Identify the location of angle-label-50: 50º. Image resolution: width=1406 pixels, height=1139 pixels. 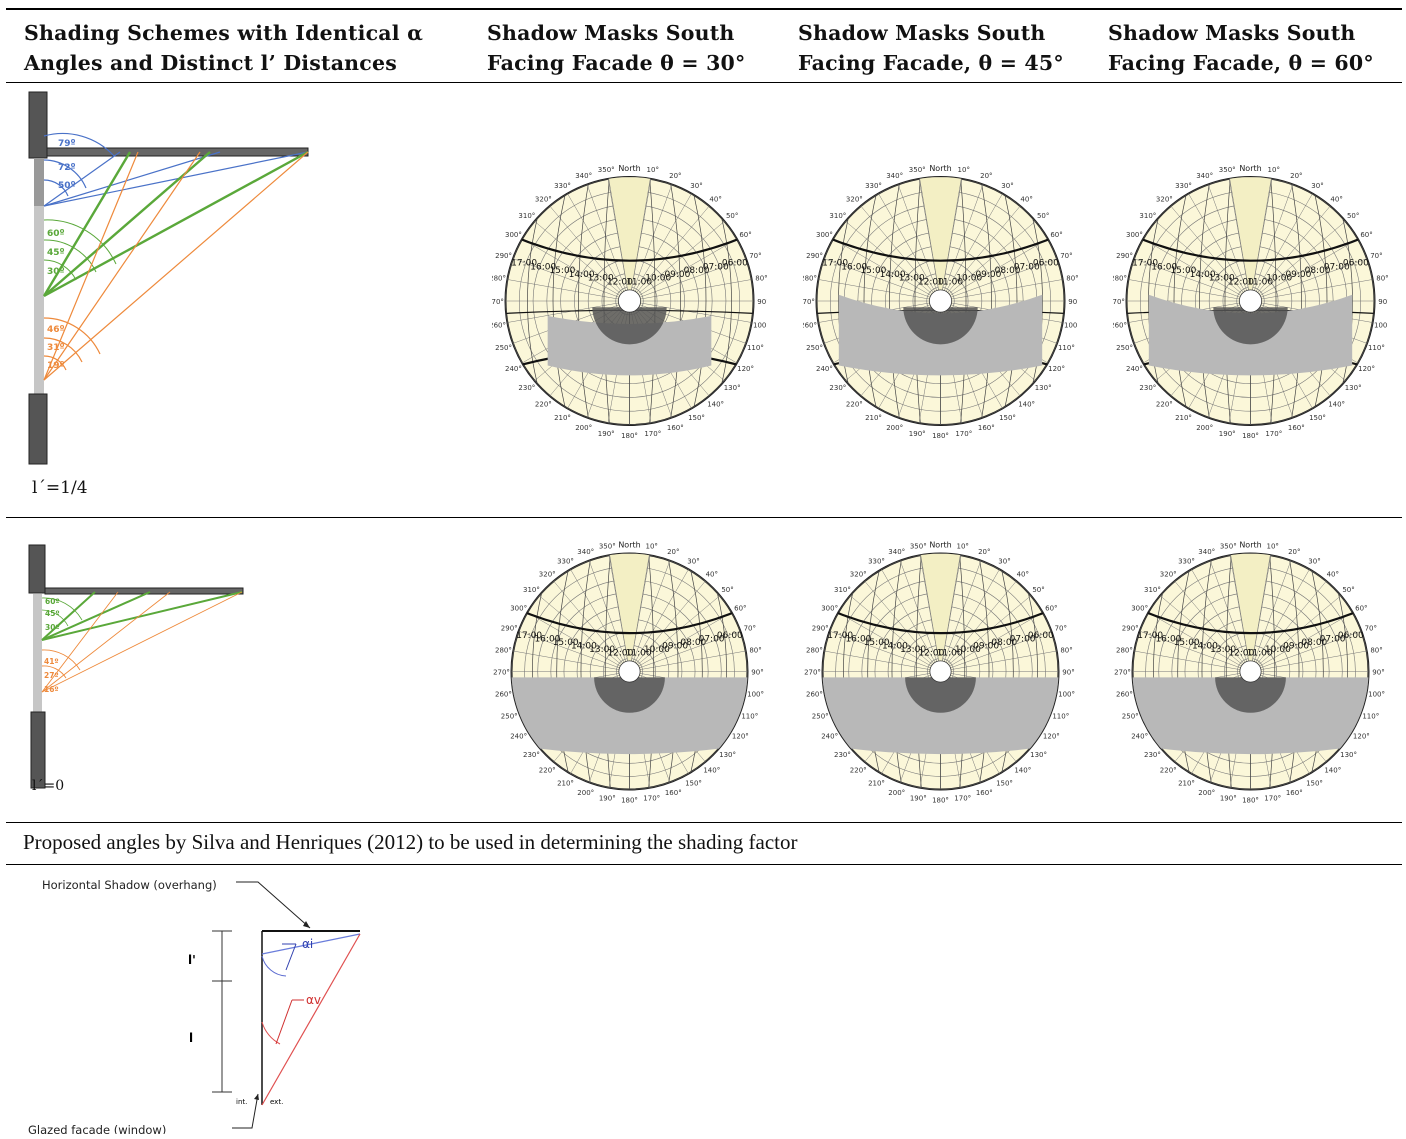
(67, 186).